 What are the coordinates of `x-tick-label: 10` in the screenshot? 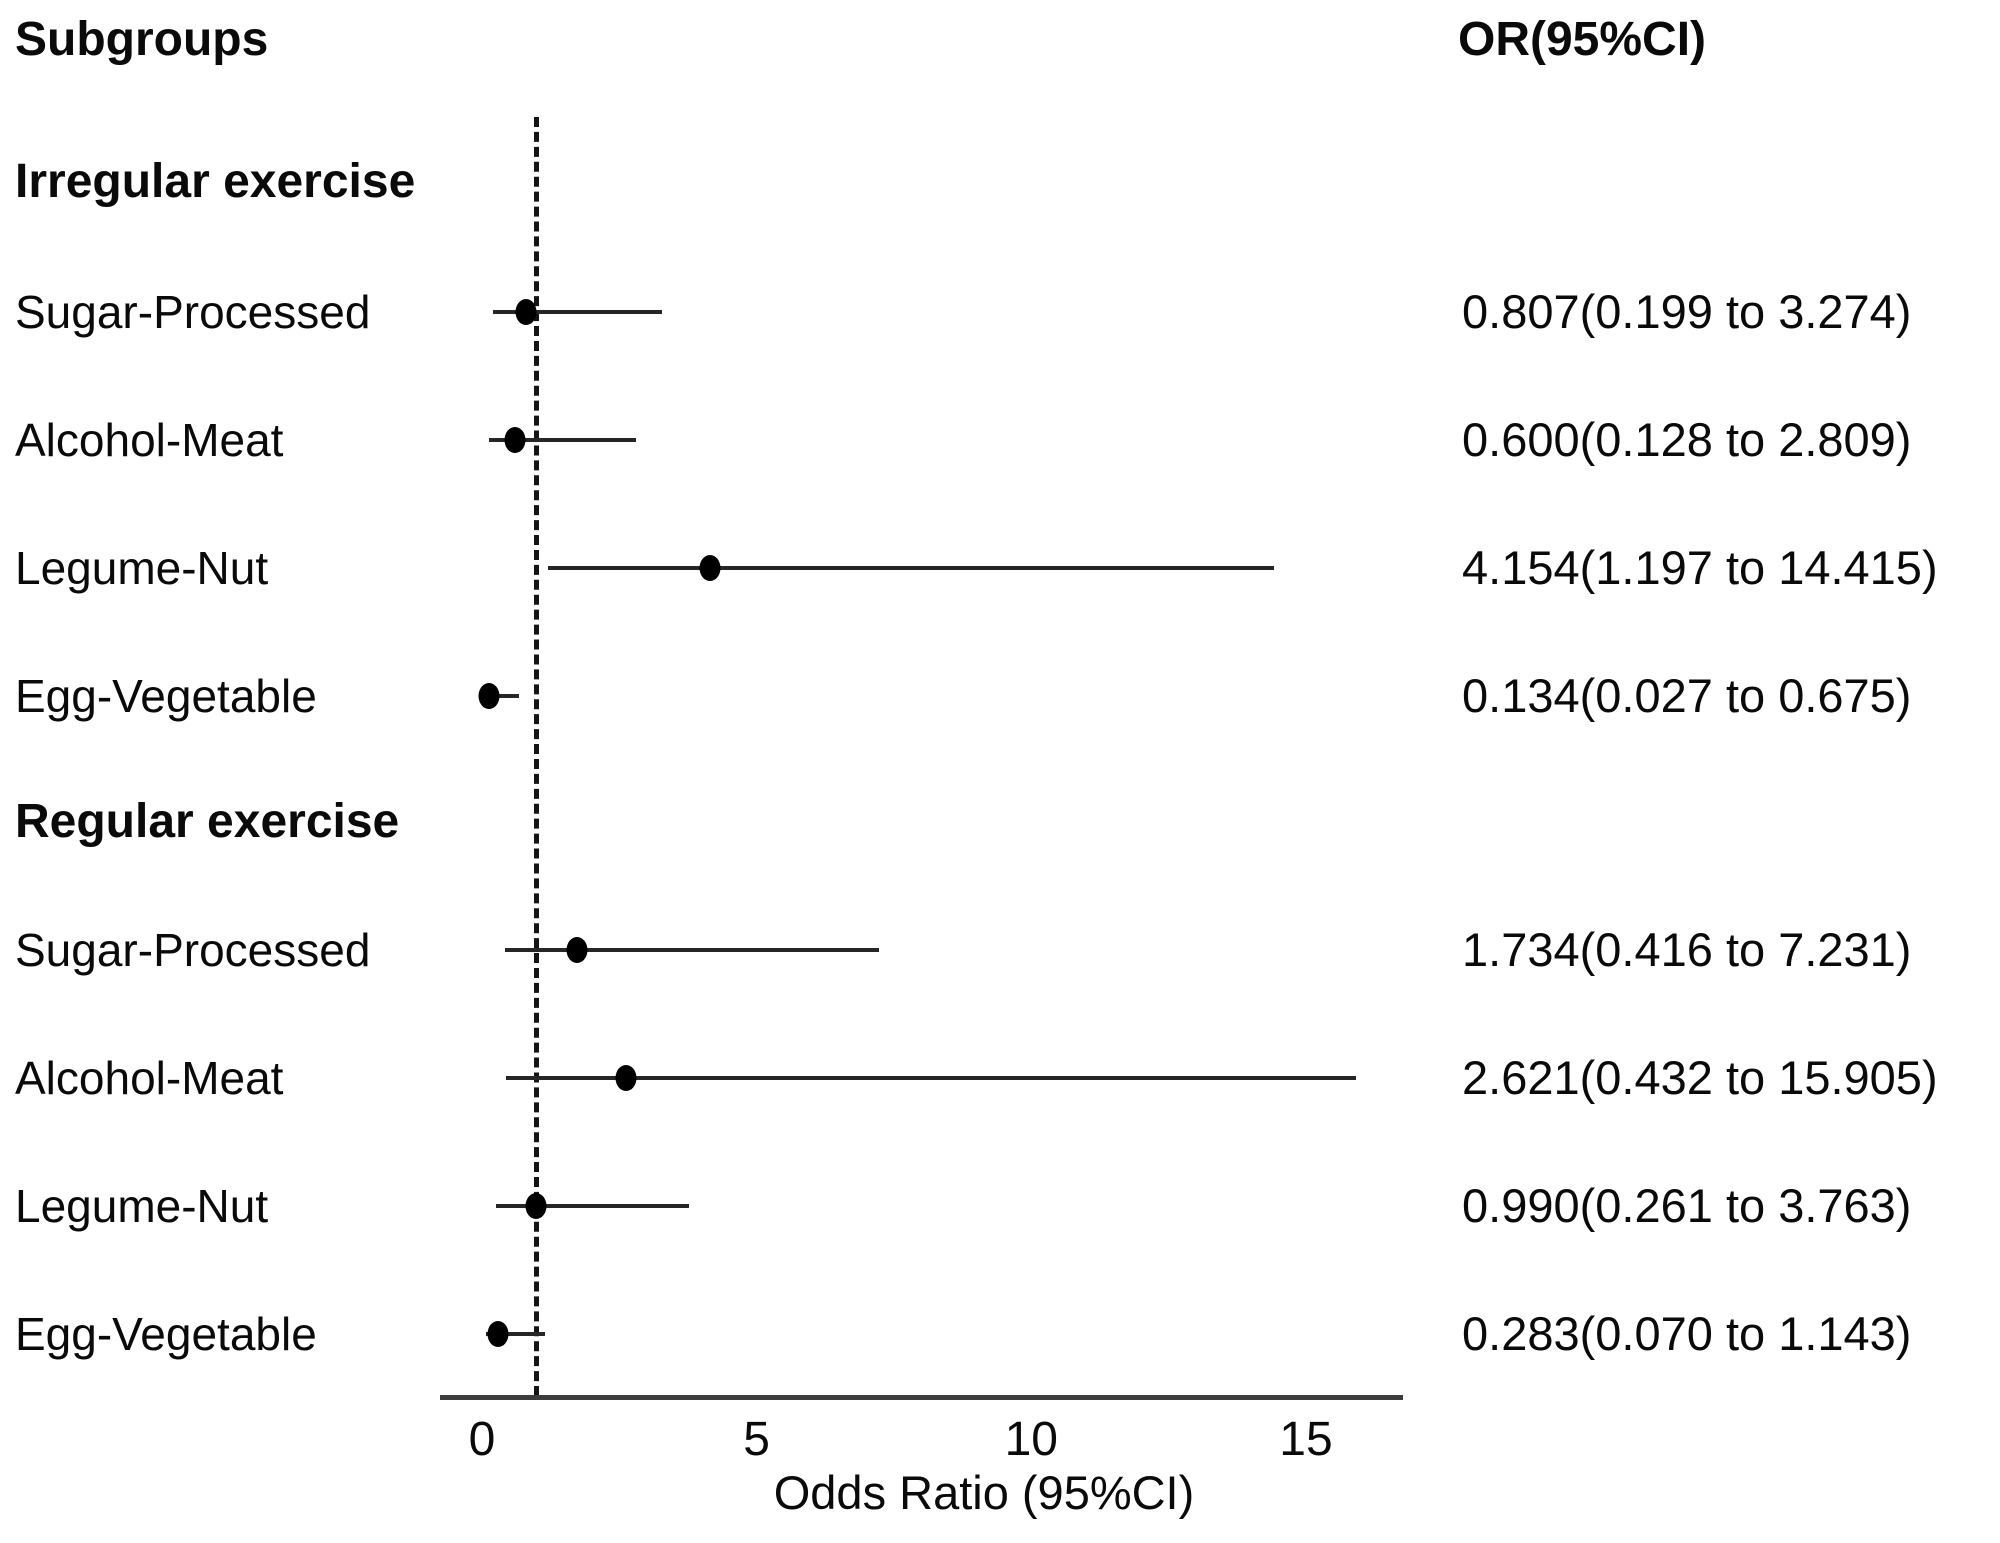 It's located at (1031, 1439).